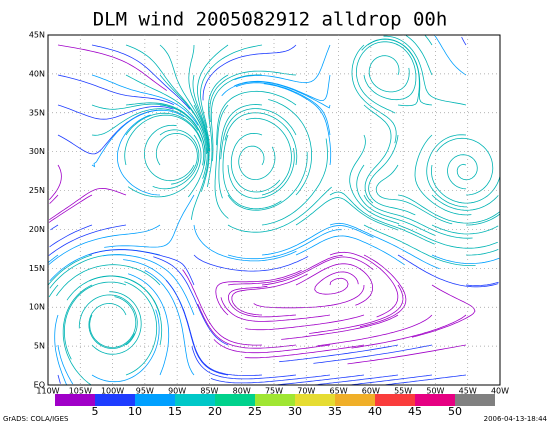 The image size is (550, 425). What do you see at coordinates (37, 190) in the screenshot?
I see `lat-label: 25N` at bounding box center [37, 190].